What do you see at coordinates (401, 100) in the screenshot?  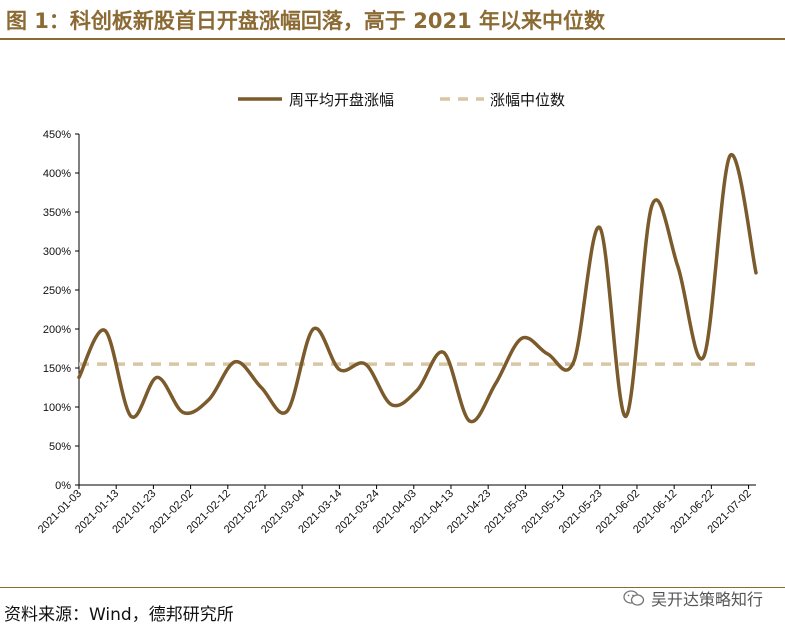 I see `legend: 周平均开盘涨幅 涨幅中位数` at bounding box center [401, 100].